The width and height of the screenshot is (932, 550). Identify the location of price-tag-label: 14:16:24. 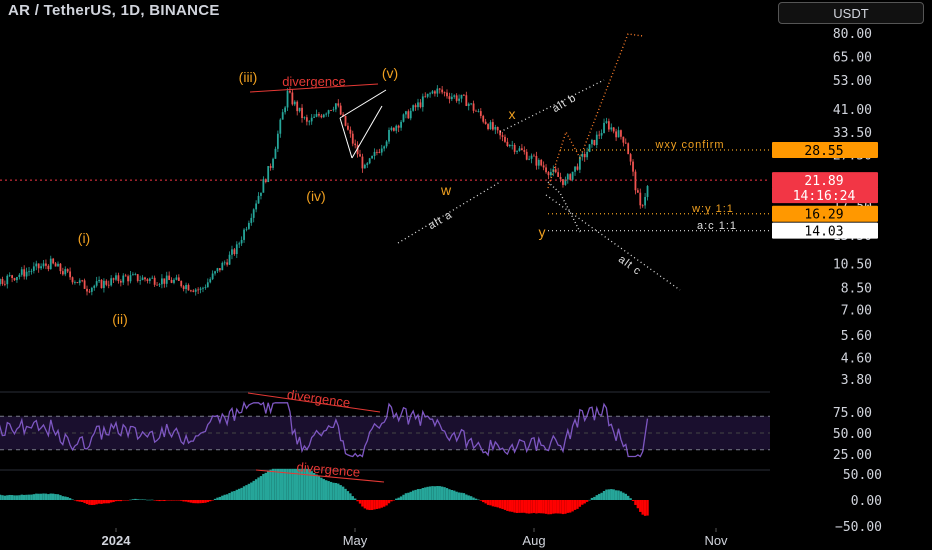
(824, 196).